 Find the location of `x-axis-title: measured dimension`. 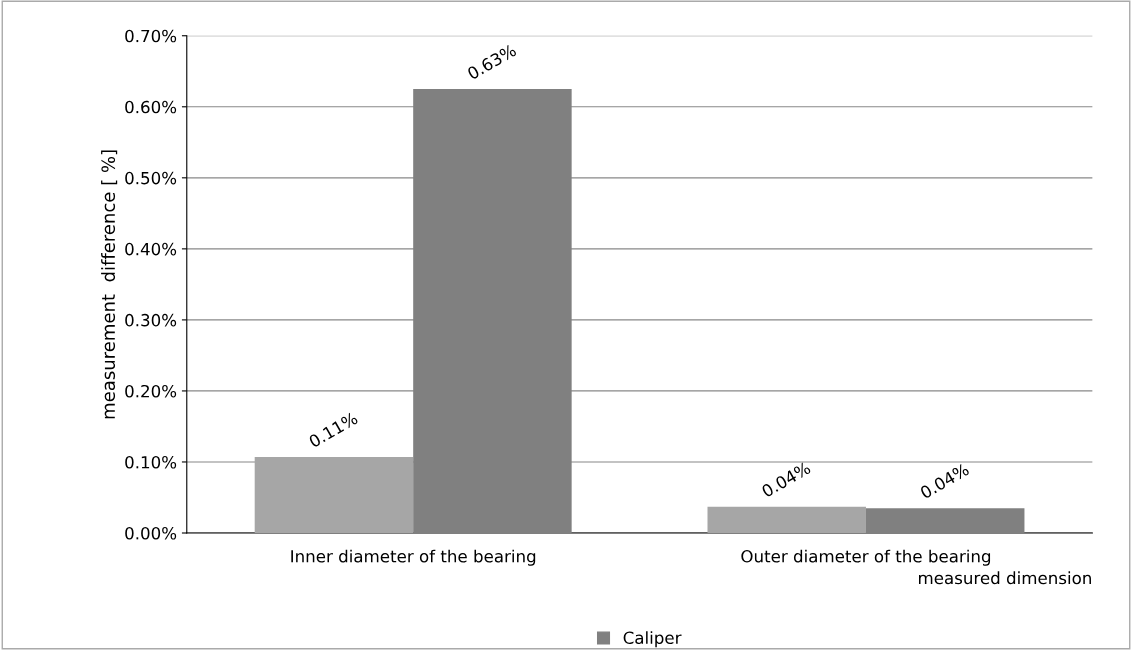

x-axis-title: measured dimension is located at coordinates (1005, 578).